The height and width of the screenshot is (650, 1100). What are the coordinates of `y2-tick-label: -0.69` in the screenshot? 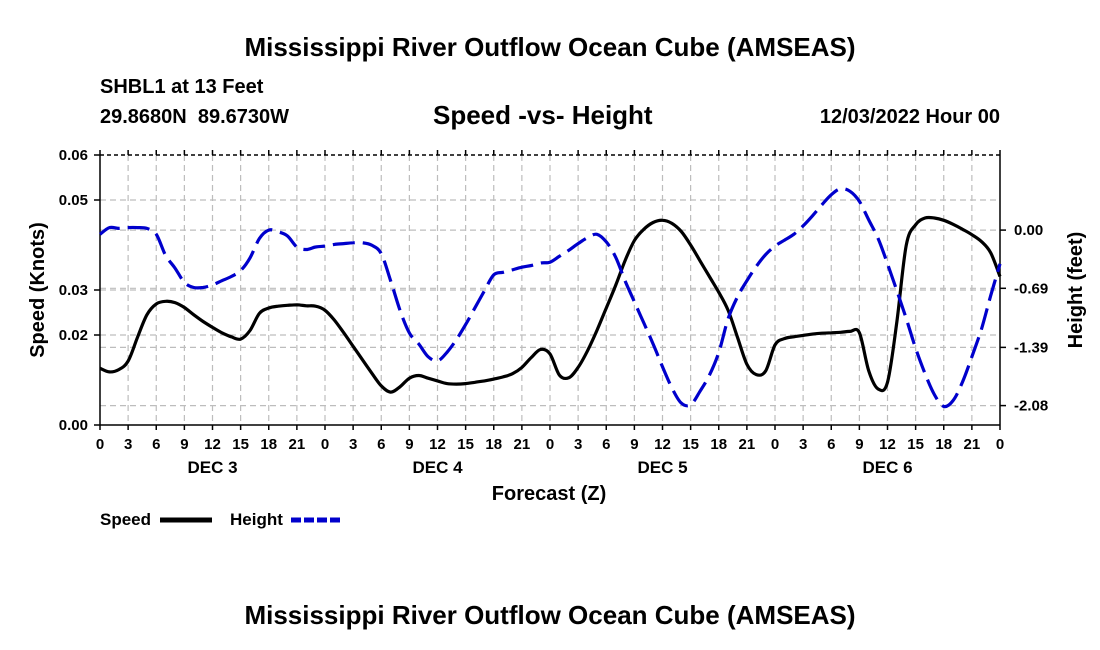 It's located at (1031, 288).